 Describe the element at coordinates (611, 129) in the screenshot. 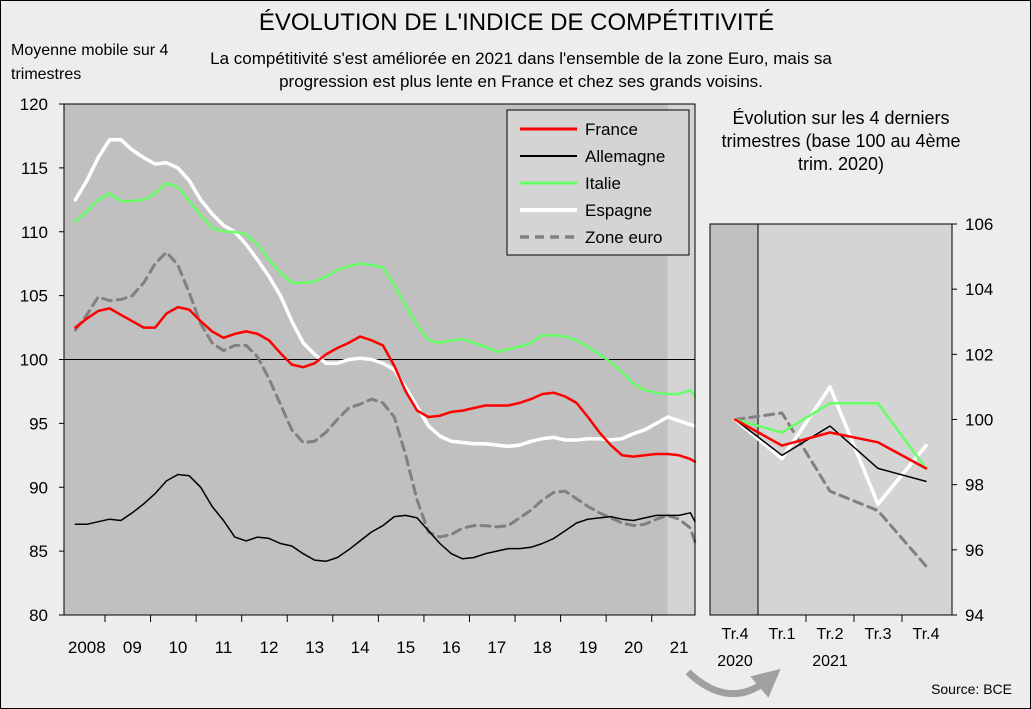

I see `legend-label-france: France` at that location.